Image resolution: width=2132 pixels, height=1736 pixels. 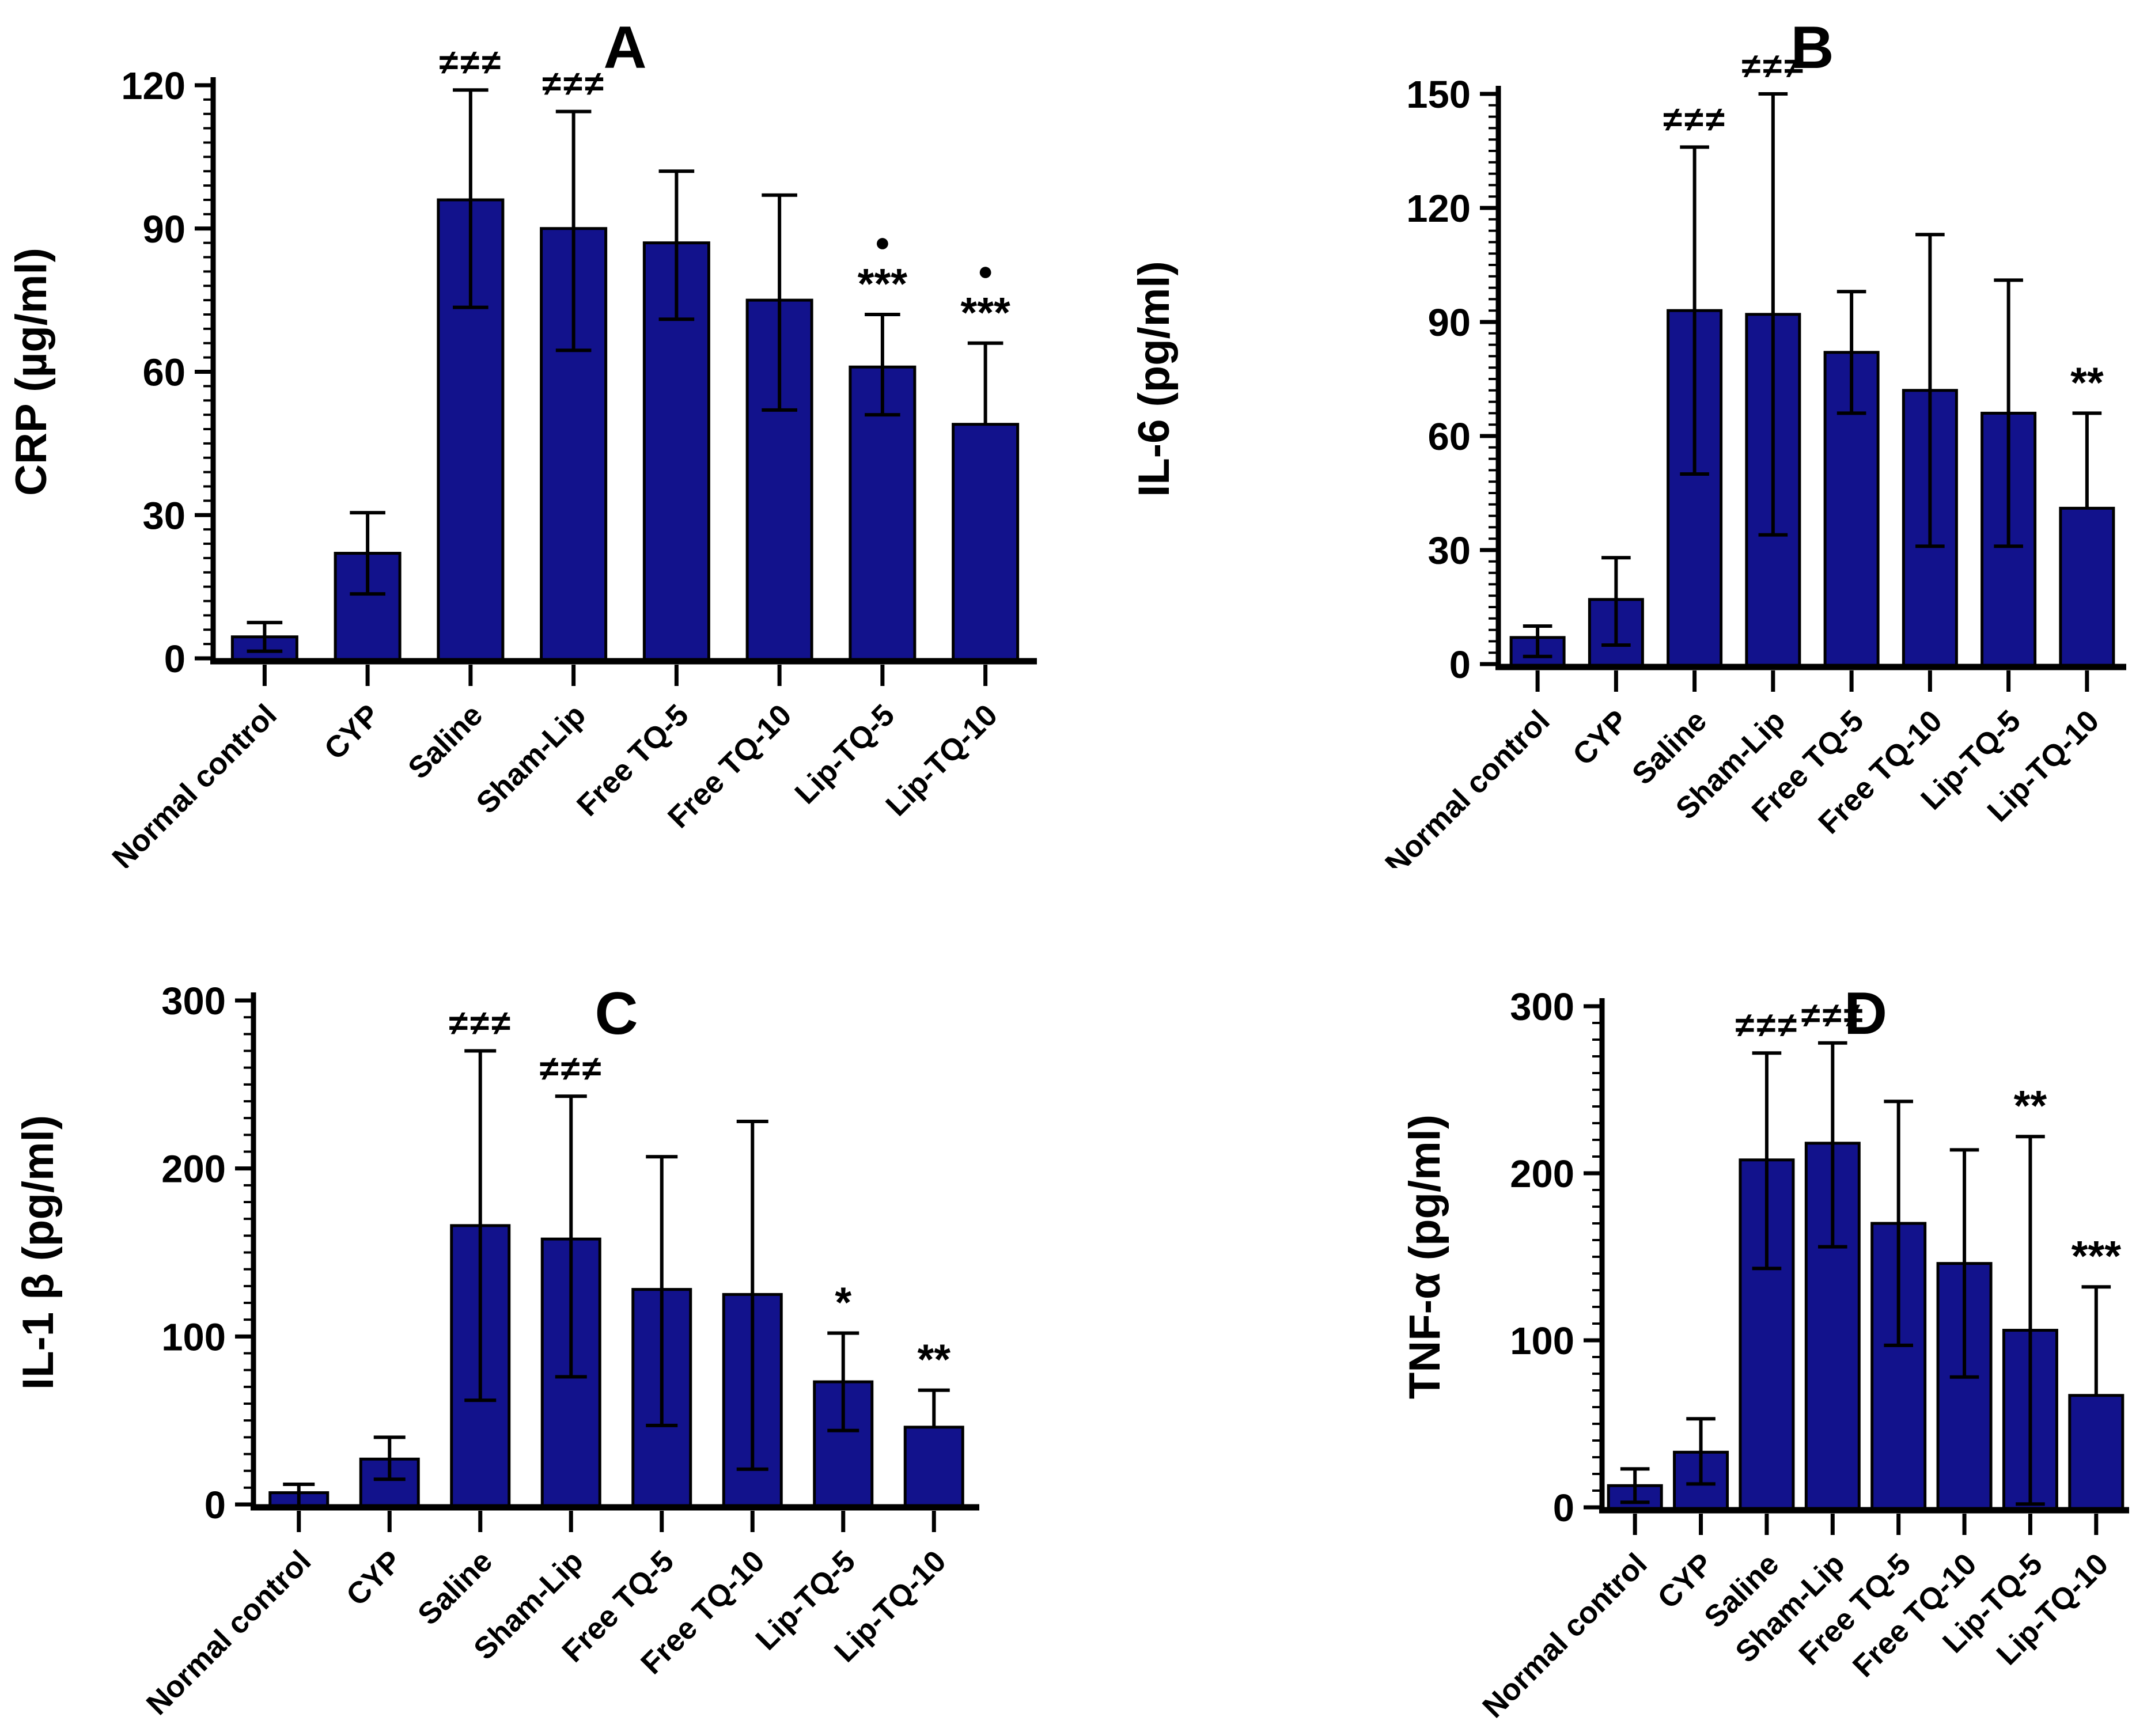 What do you see at coordinates (1812, 357) in the screenshot?
I see `bars: ≠≠≠ ≠≠≠ **` at bounding box center [1812, 357].